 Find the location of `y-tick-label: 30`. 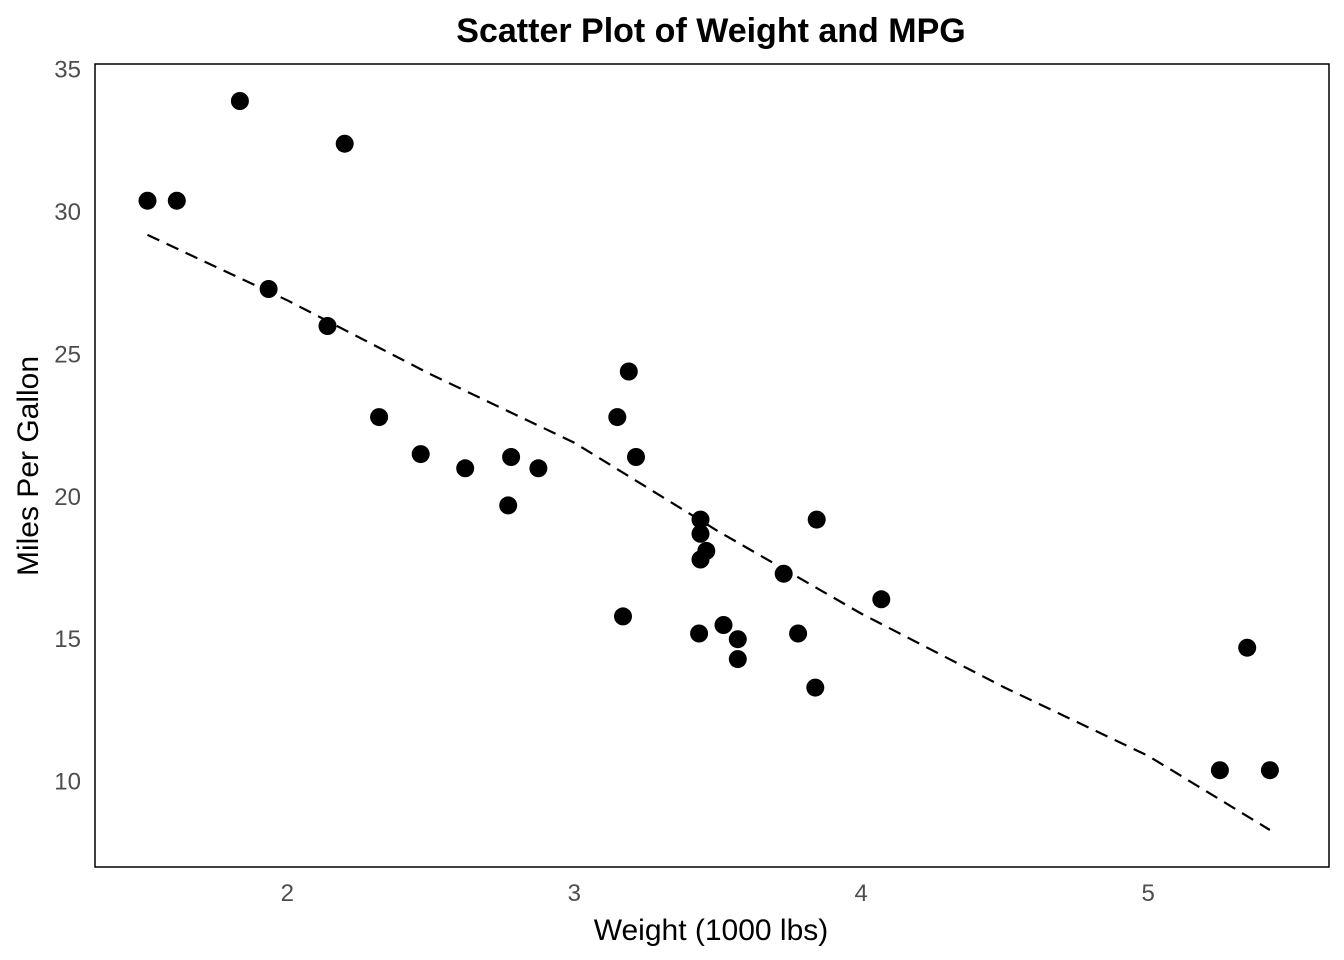

y-tick-label: 30 is located at coordinates (67, 212).